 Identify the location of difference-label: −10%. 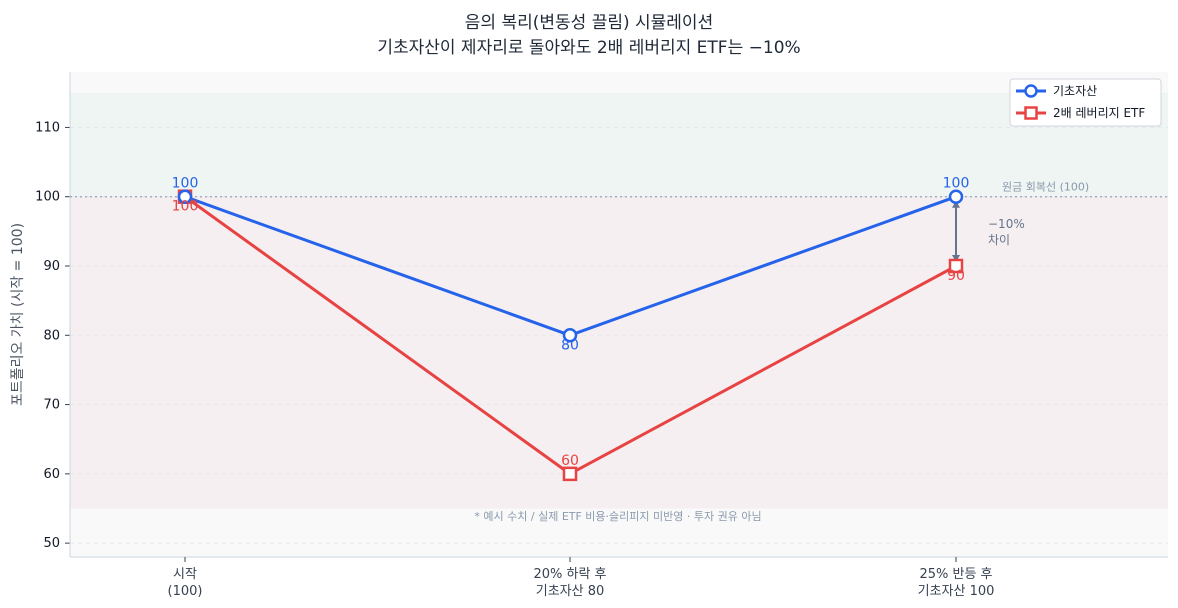
(1006, 224).